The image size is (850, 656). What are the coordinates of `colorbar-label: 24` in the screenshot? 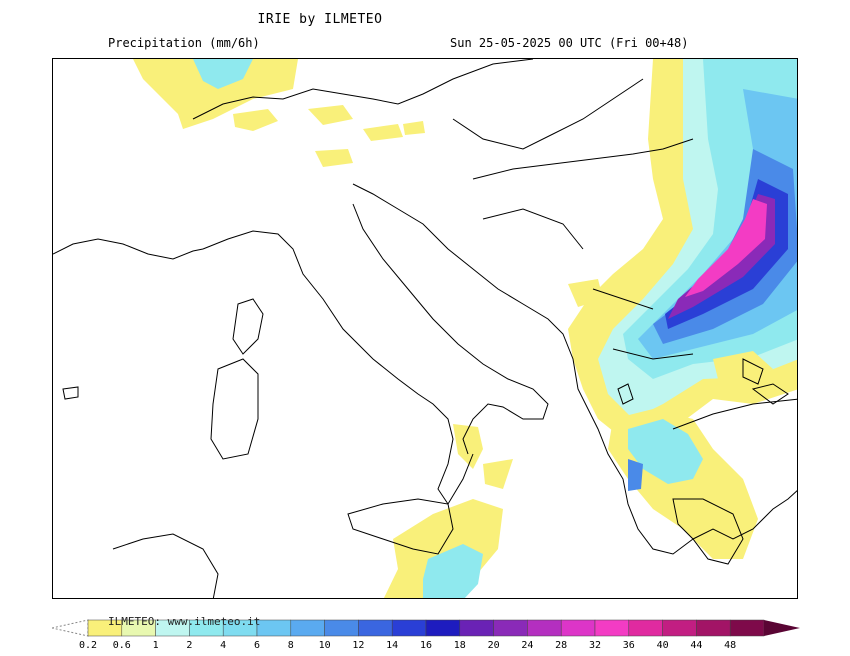 It's located at (527, 645).